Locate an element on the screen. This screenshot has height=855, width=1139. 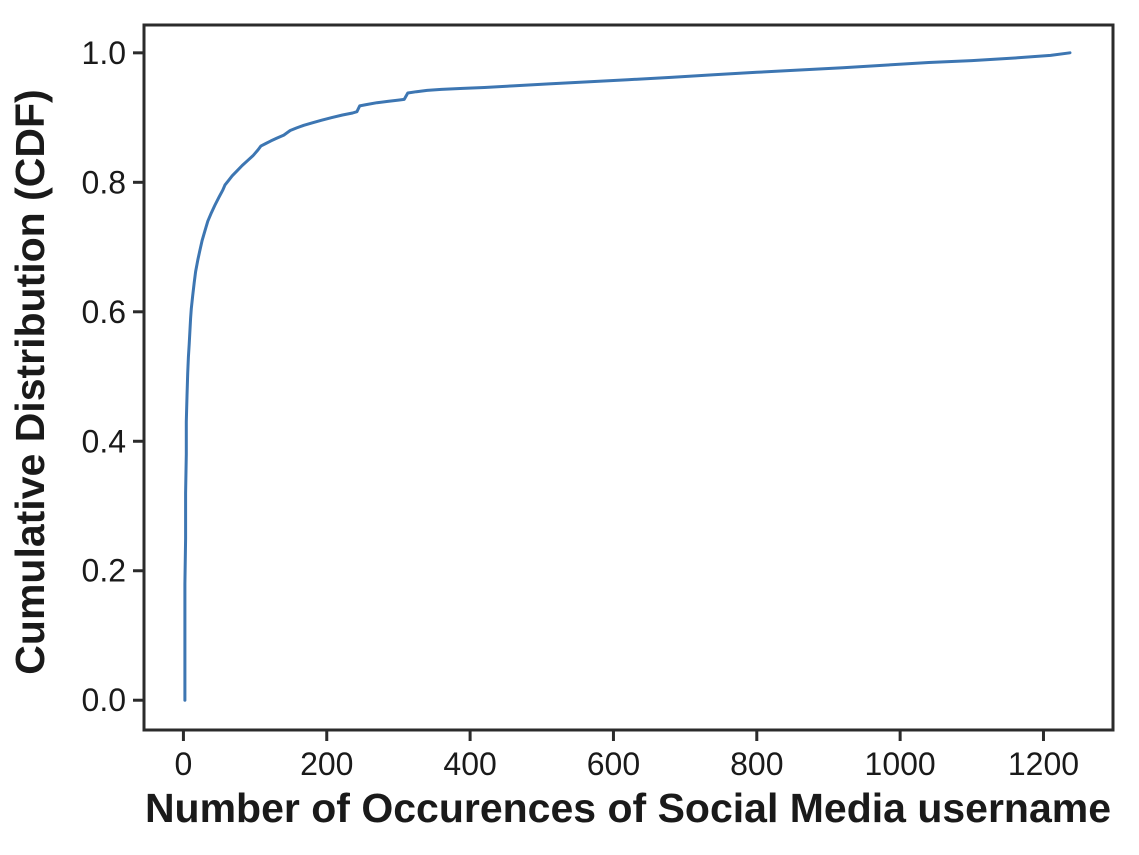
x-tick-label: 1200 is located at coordinates (1043, 764).